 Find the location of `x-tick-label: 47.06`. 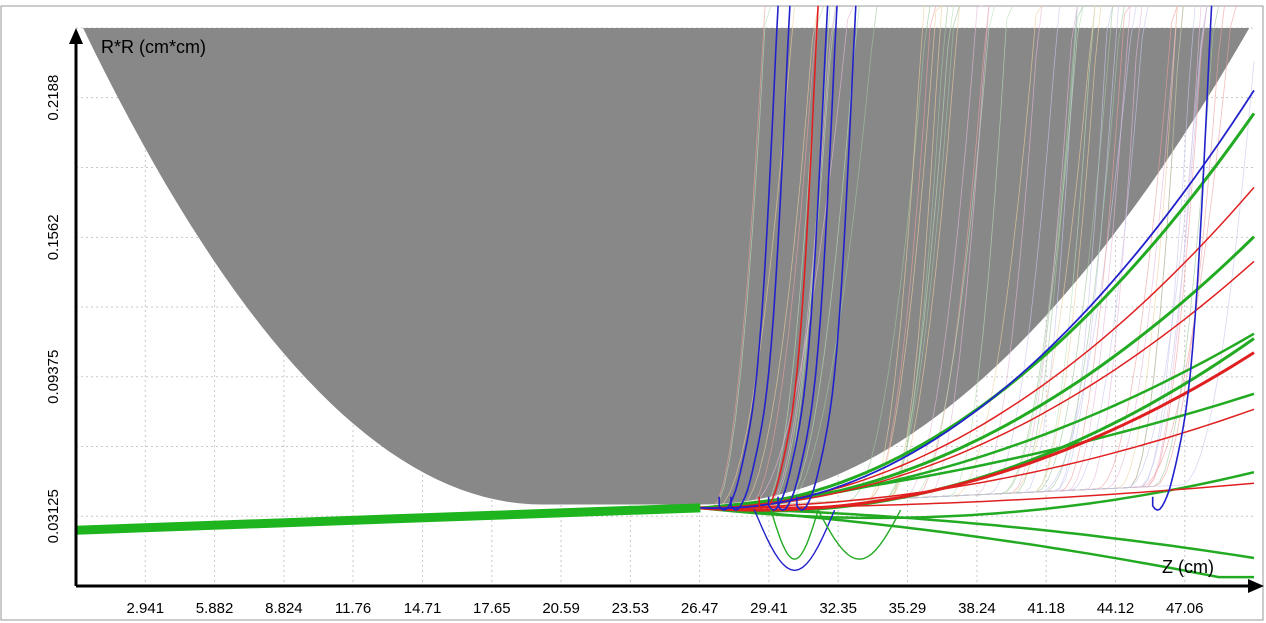

x-tick-label: 47.06 is located at coordinates (1185, 608).